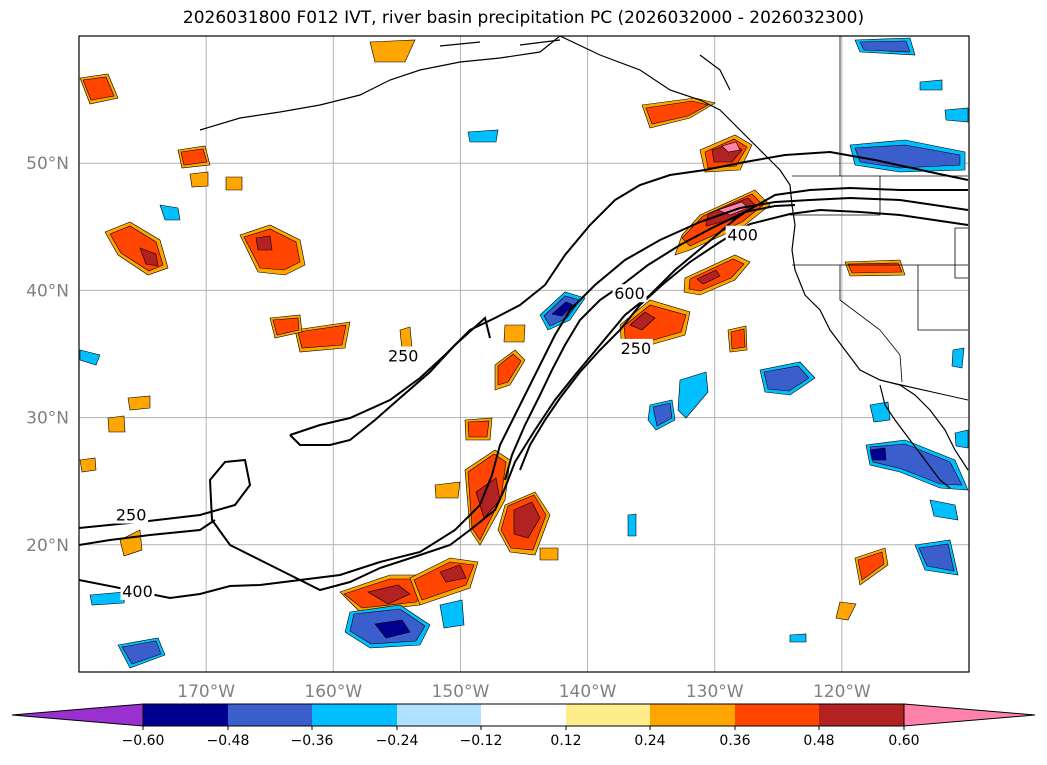  I want to click on colorbar-frame, so click(523, 715).